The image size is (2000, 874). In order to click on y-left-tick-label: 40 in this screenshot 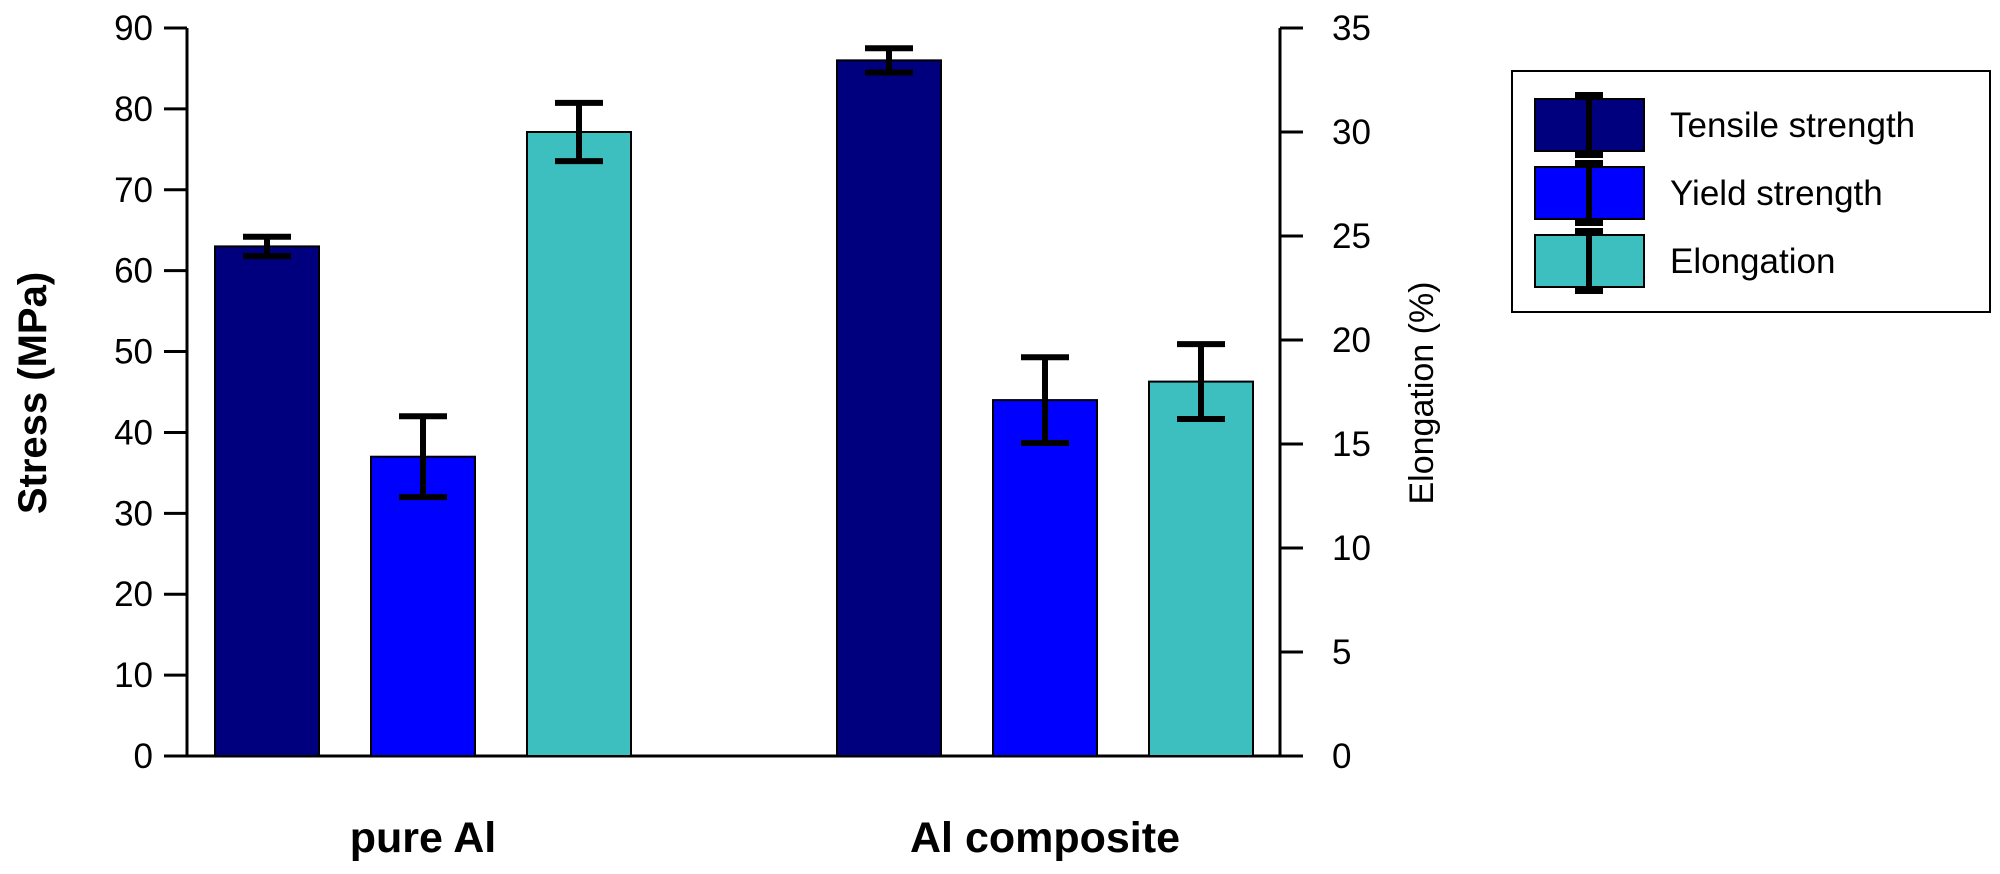, I will do `click(133, 432)`.